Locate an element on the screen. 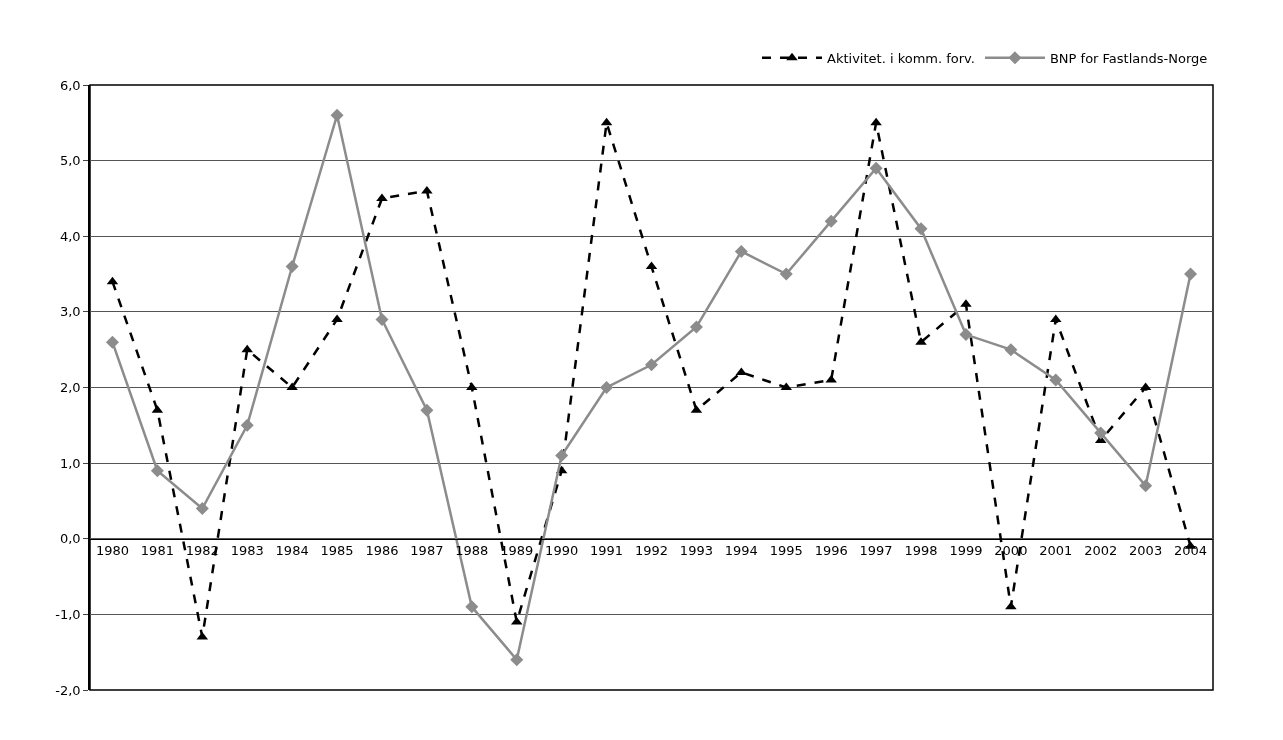  x-tick-label: 1985 is located at coordinates (337, 551).